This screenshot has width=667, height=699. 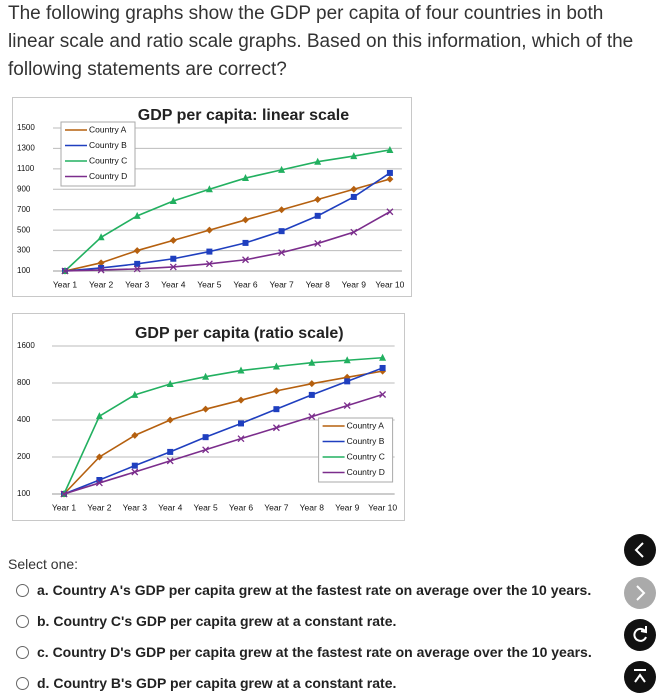 What do you see at coordinates (101, 284) in the screenshot?
I see `x-tick-label: Year 2` at bounding box center [101, 284].